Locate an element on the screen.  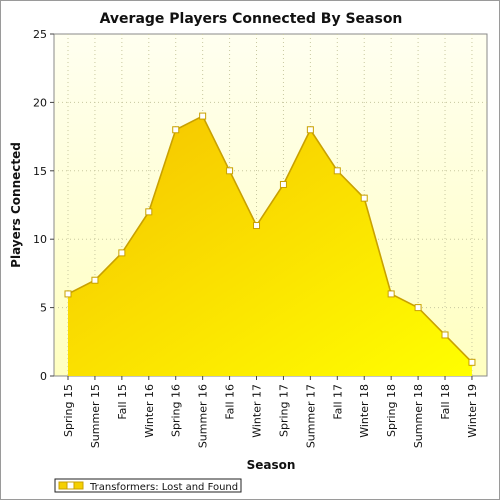
x-tick-label: Fall 15 is located at coordinates (122, 402).